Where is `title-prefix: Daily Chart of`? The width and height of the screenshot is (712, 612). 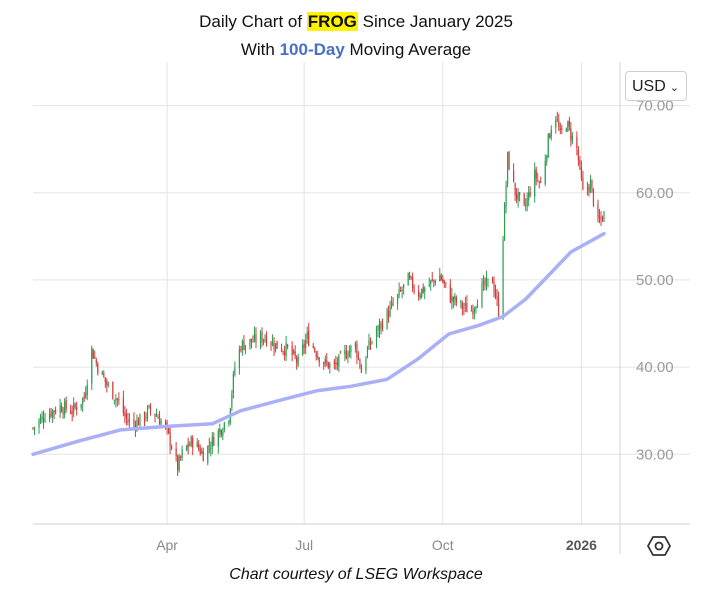
title-prefix: Daily Chart of is located at coordinates (253, 21).